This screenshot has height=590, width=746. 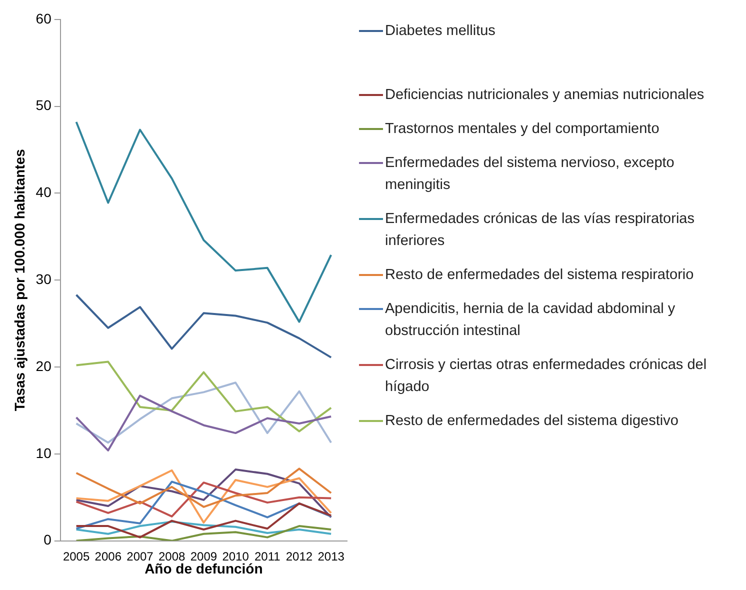 What do you see at coordinates (522, 129) in the screenshot?
I see `legend-label: Trastornos mentales y del comportamiento` at bounding box center [522, 129].